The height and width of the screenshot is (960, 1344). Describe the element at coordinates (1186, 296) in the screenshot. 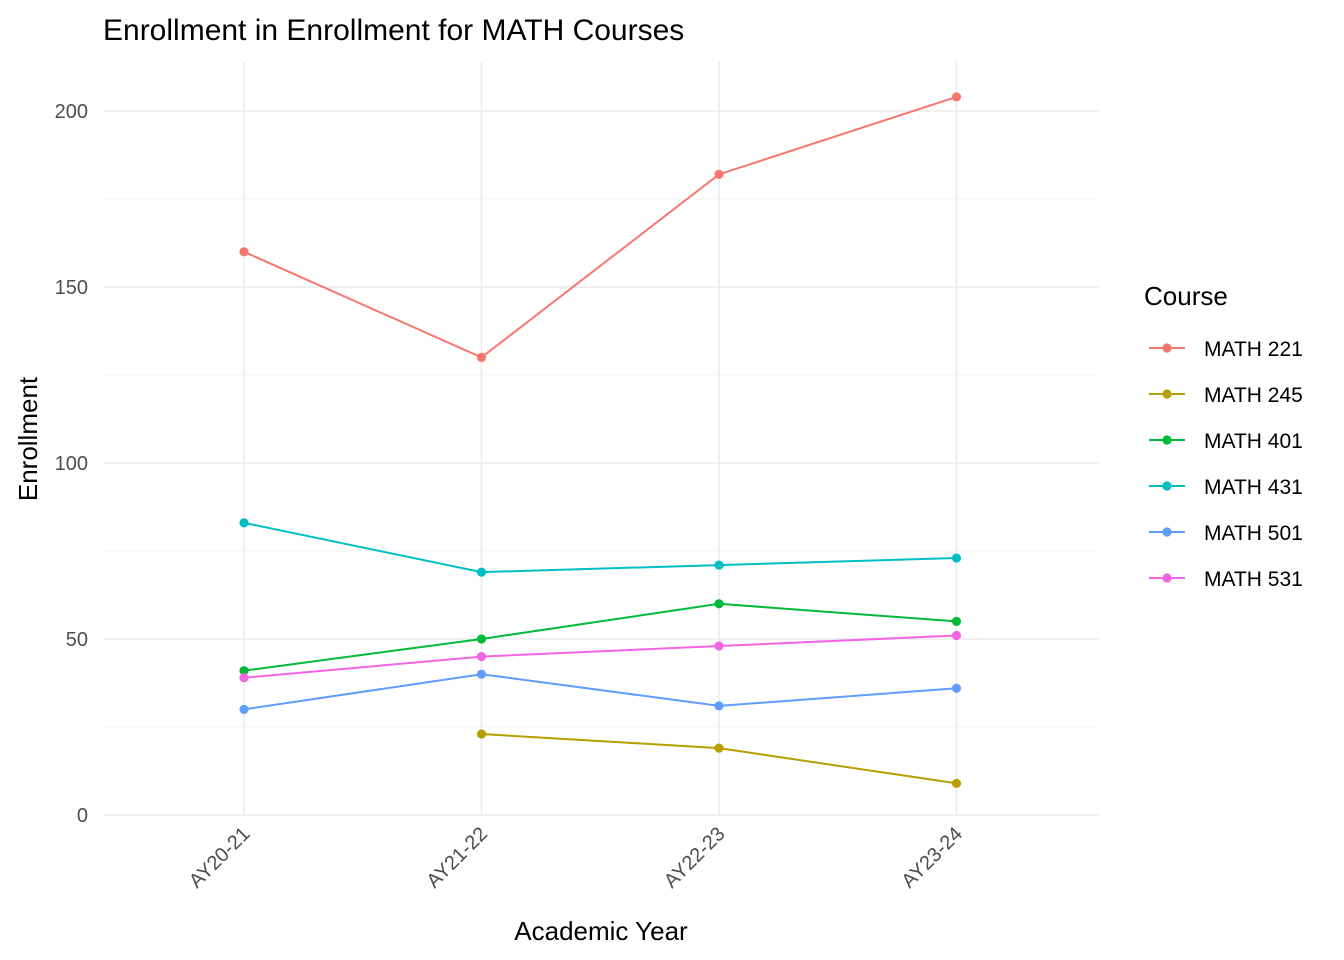

I see `legend-title: Course` at that location.